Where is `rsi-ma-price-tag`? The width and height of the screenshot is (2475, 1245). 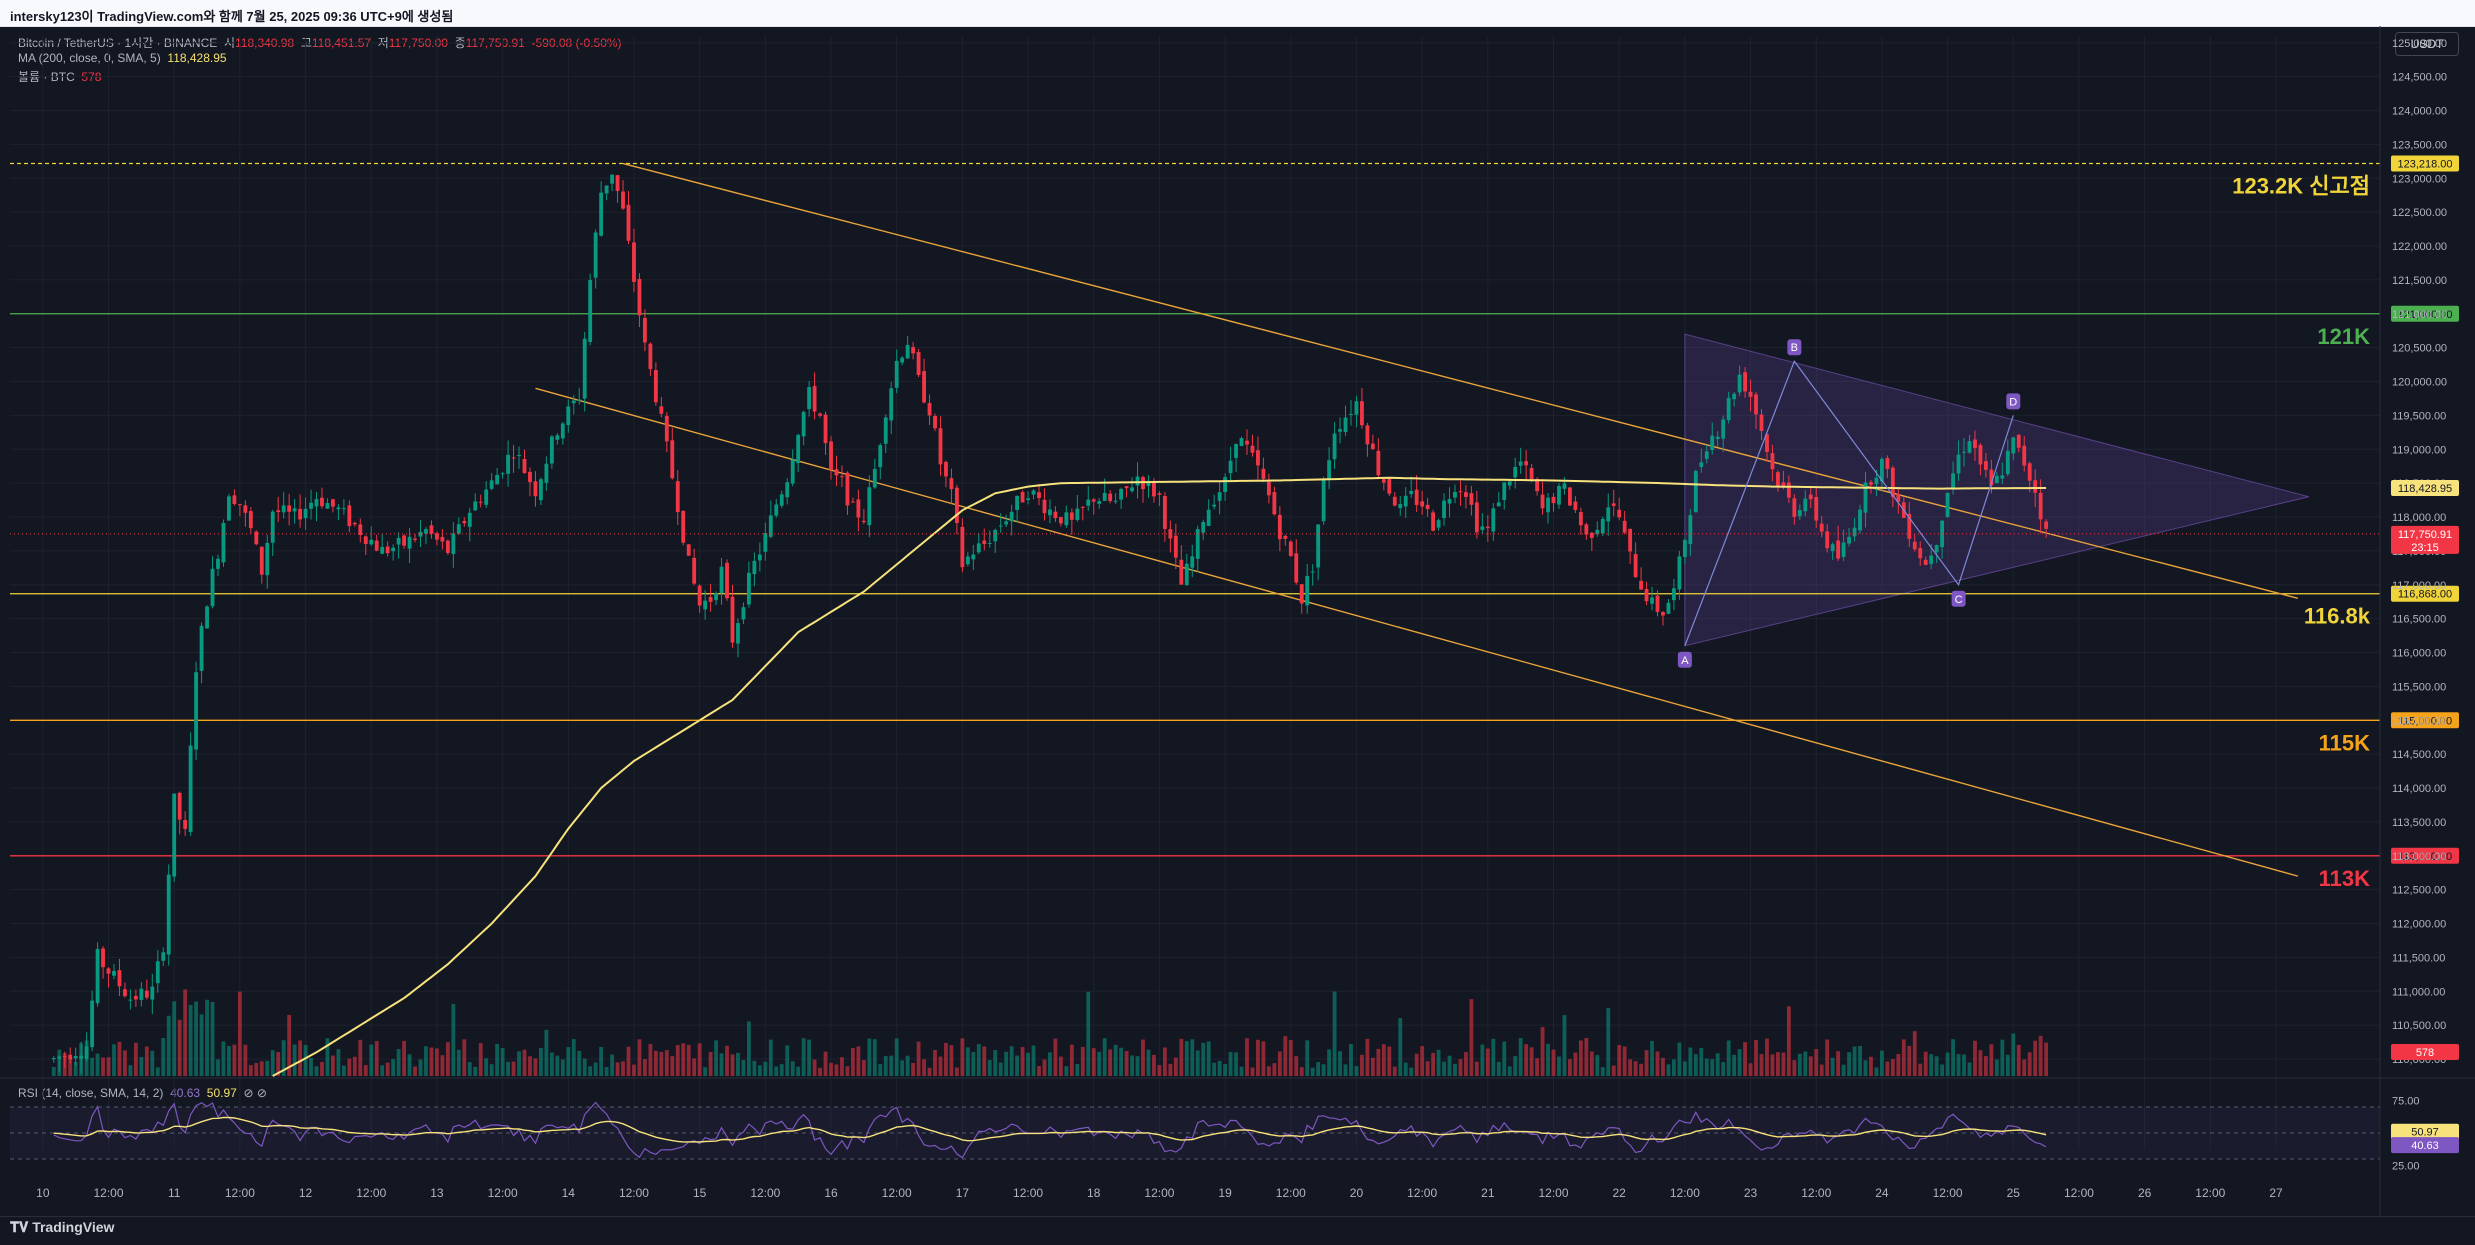
rsi-ma-price-tag is located at coordinates (2425, 1131).